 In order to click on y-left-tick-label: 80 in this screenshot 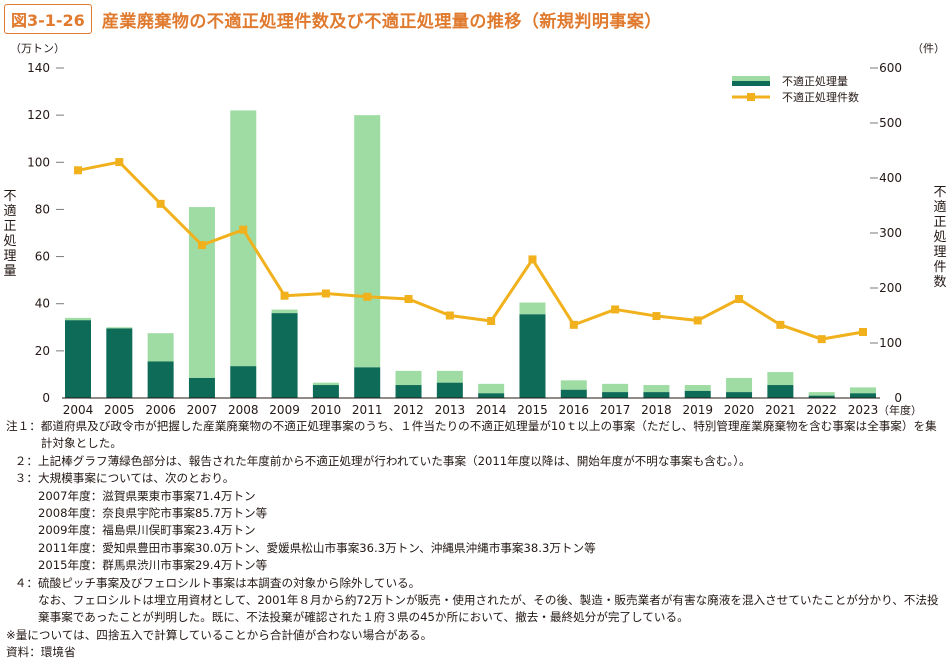, I will do `click(42, 209)`.